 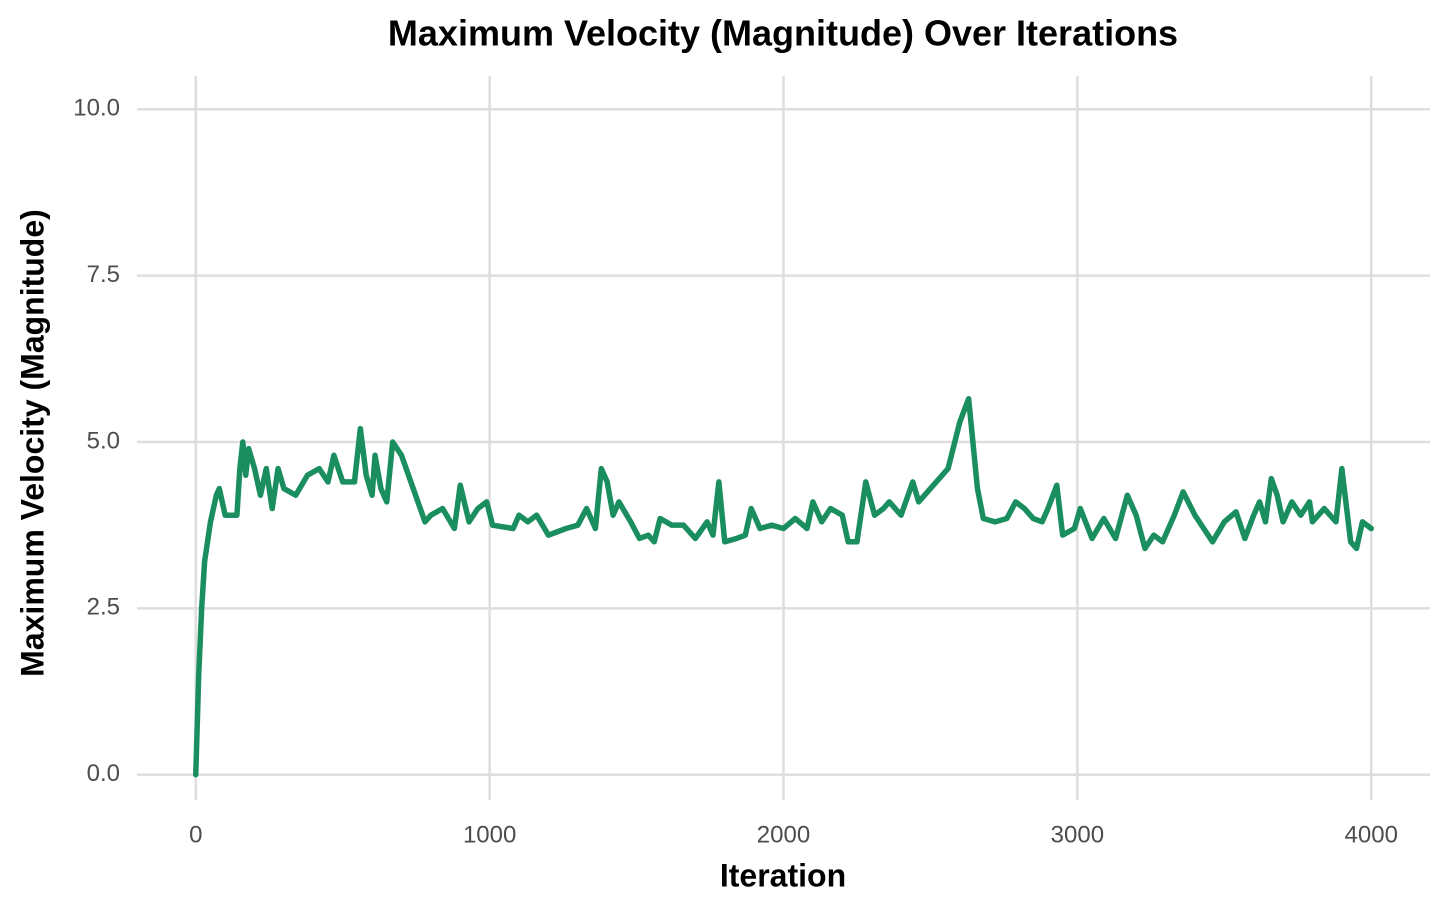 What do you see at coordinates (103, 607) in the screenshot?
I see `y-tick-label: 2.5` at bounding box center [103, 607].